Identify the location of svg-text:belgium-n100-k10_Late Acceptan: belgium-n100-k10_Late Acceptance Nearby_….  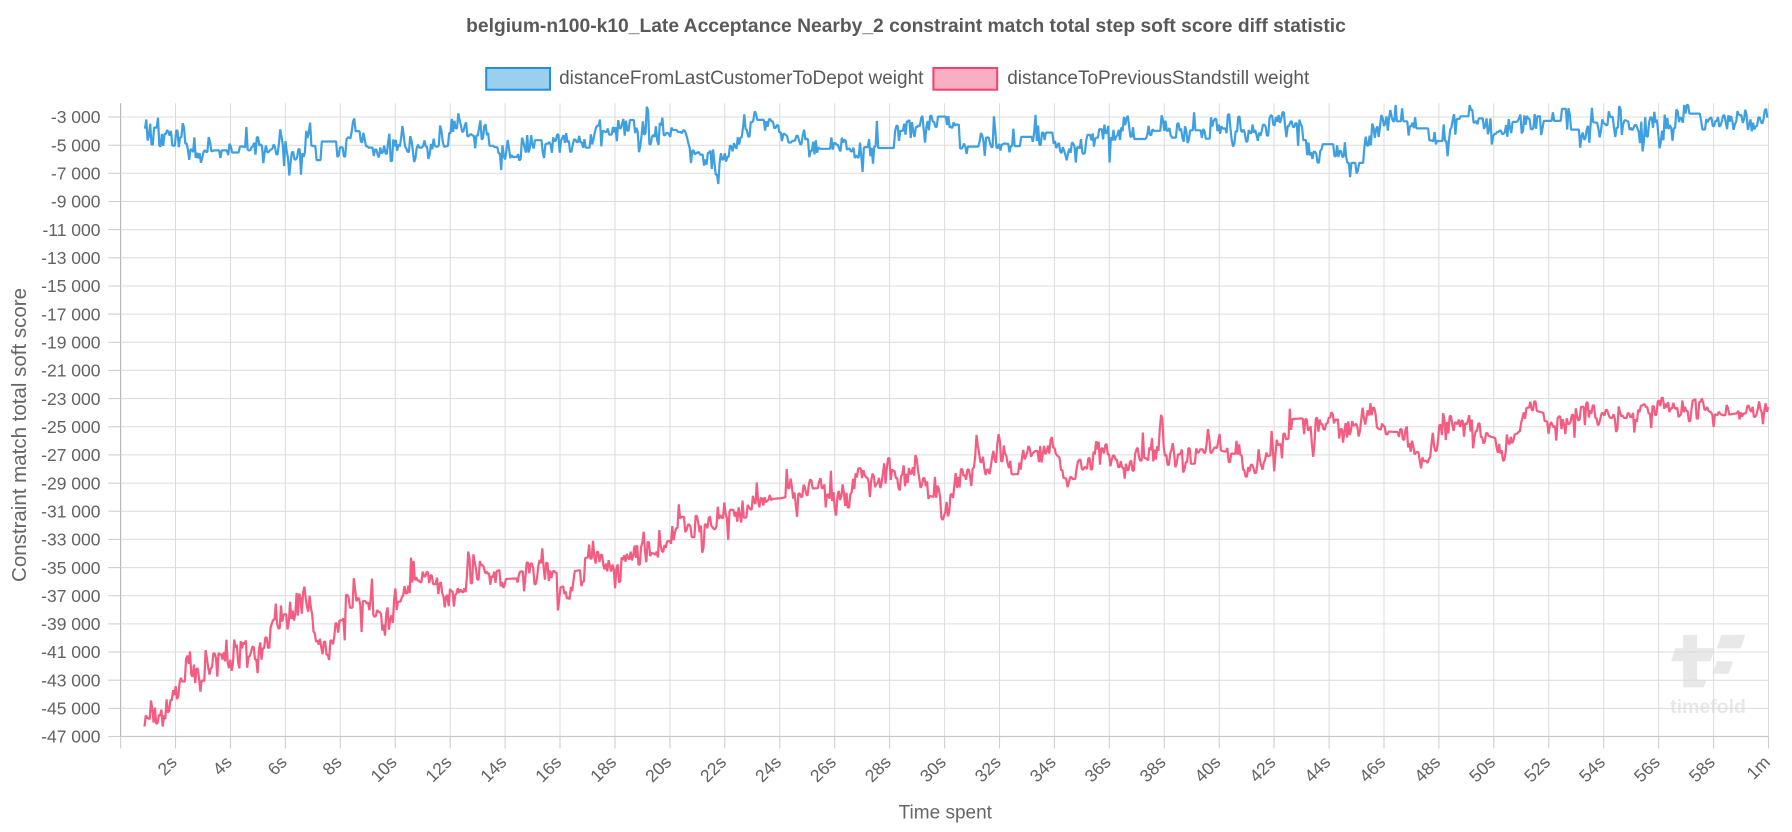
(906, 26).